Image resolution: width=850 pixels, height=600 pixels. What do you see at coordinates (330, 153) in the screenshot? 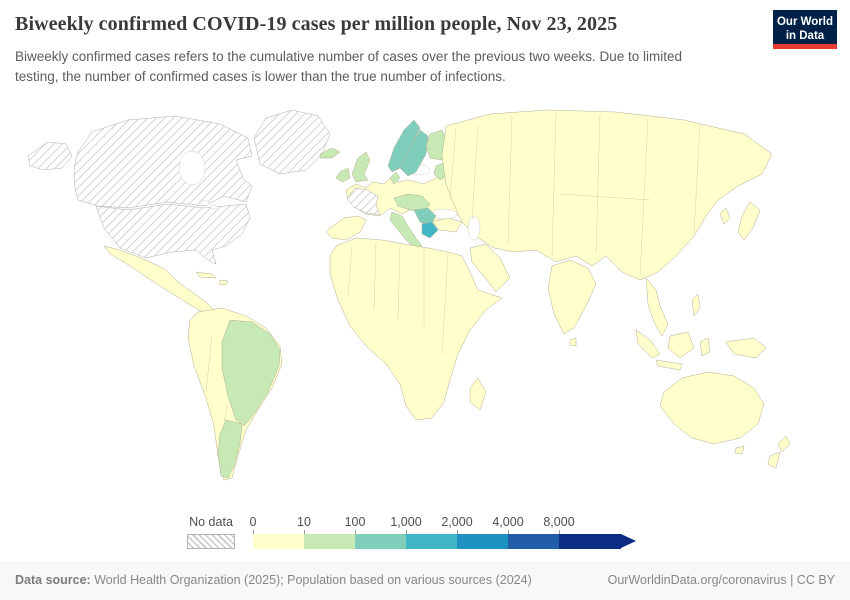
I see `country-iceland` at bounding box center [330, 153].